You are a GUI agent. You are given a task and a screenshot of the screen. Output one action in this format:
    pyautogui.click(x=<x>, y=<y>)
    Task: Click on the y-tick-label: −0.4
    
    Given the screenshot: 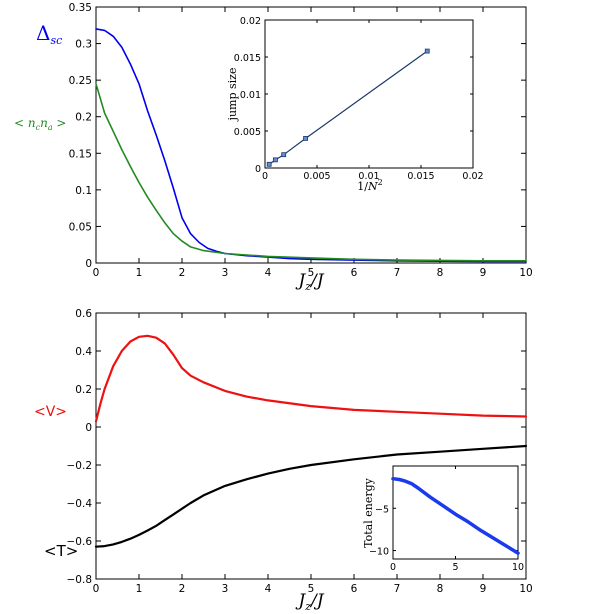 What is the action you would take?
    pyautogui.click(x=80, y=504)
    